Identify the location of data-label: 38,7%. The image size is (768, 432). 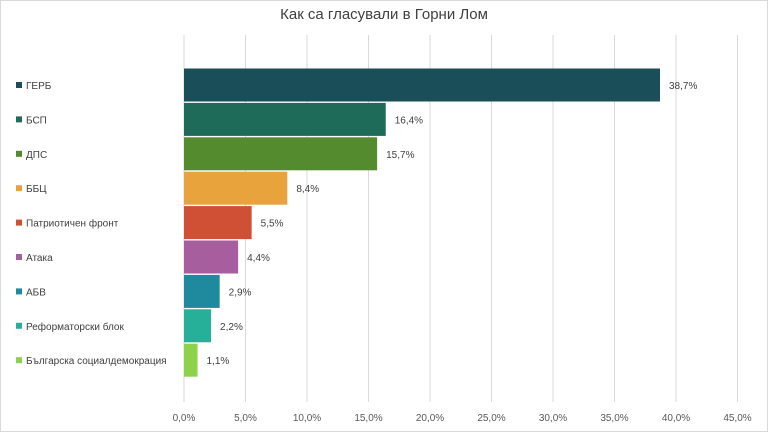
(683, 86).